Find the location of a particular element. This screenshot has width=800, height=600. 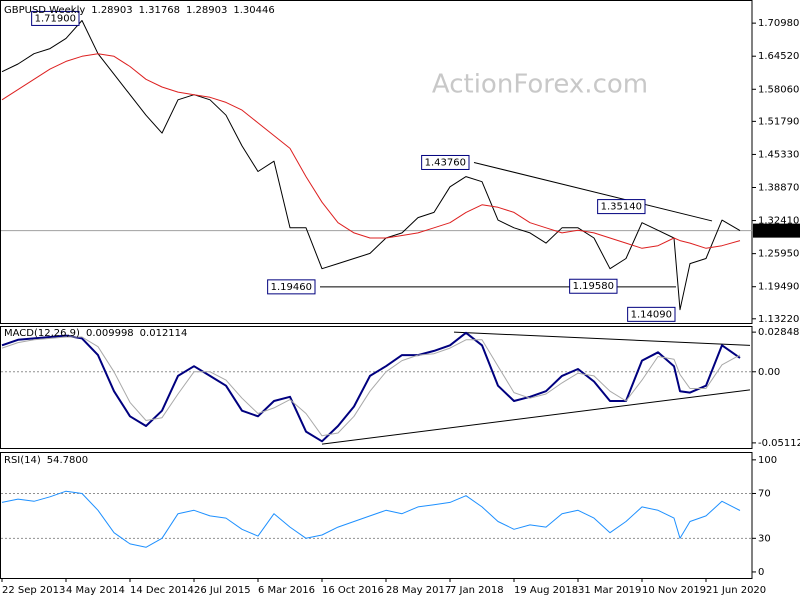

panel-title: GBPUSD Weekly is located at coordinates (44, 10).